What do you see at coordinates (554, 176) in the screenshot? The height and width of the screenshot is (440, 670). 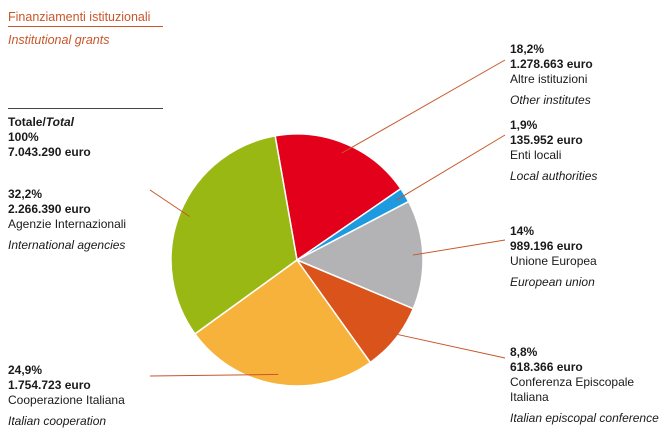 I see `slice-label-en: Local authorities` at bounding box center [554, 176].